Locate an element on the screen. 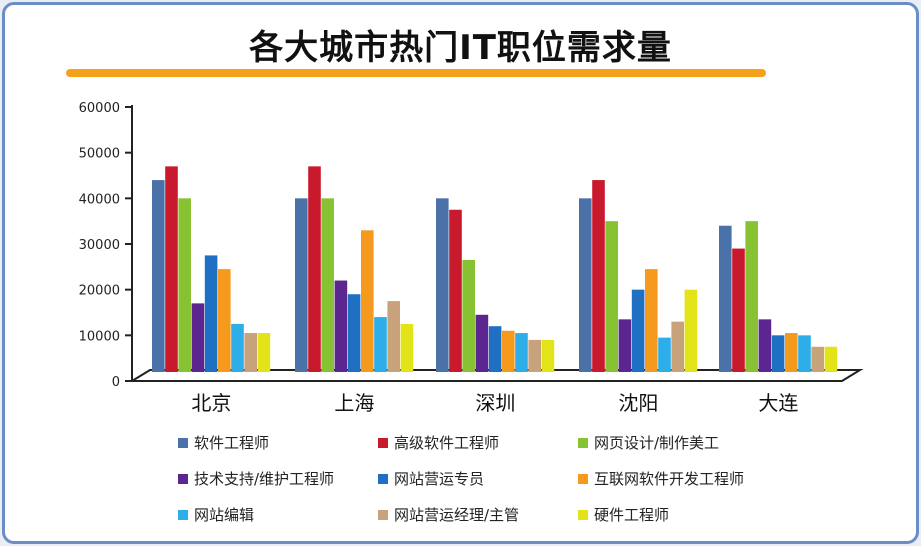 This screenshot has height=546, width=921. y-tick-label: 30000 is located at coordinates (99, 245).